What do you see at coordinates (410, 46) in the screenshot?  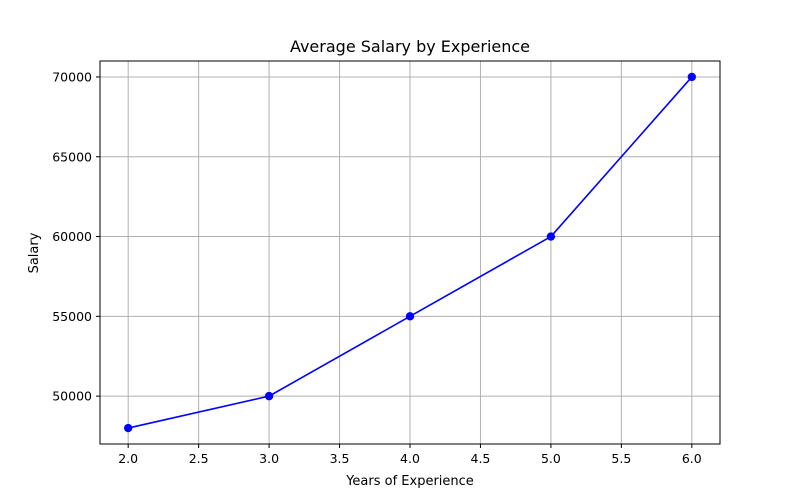 I see `chart-title: Average Salary by Experience` at bounding box center [410, 46].